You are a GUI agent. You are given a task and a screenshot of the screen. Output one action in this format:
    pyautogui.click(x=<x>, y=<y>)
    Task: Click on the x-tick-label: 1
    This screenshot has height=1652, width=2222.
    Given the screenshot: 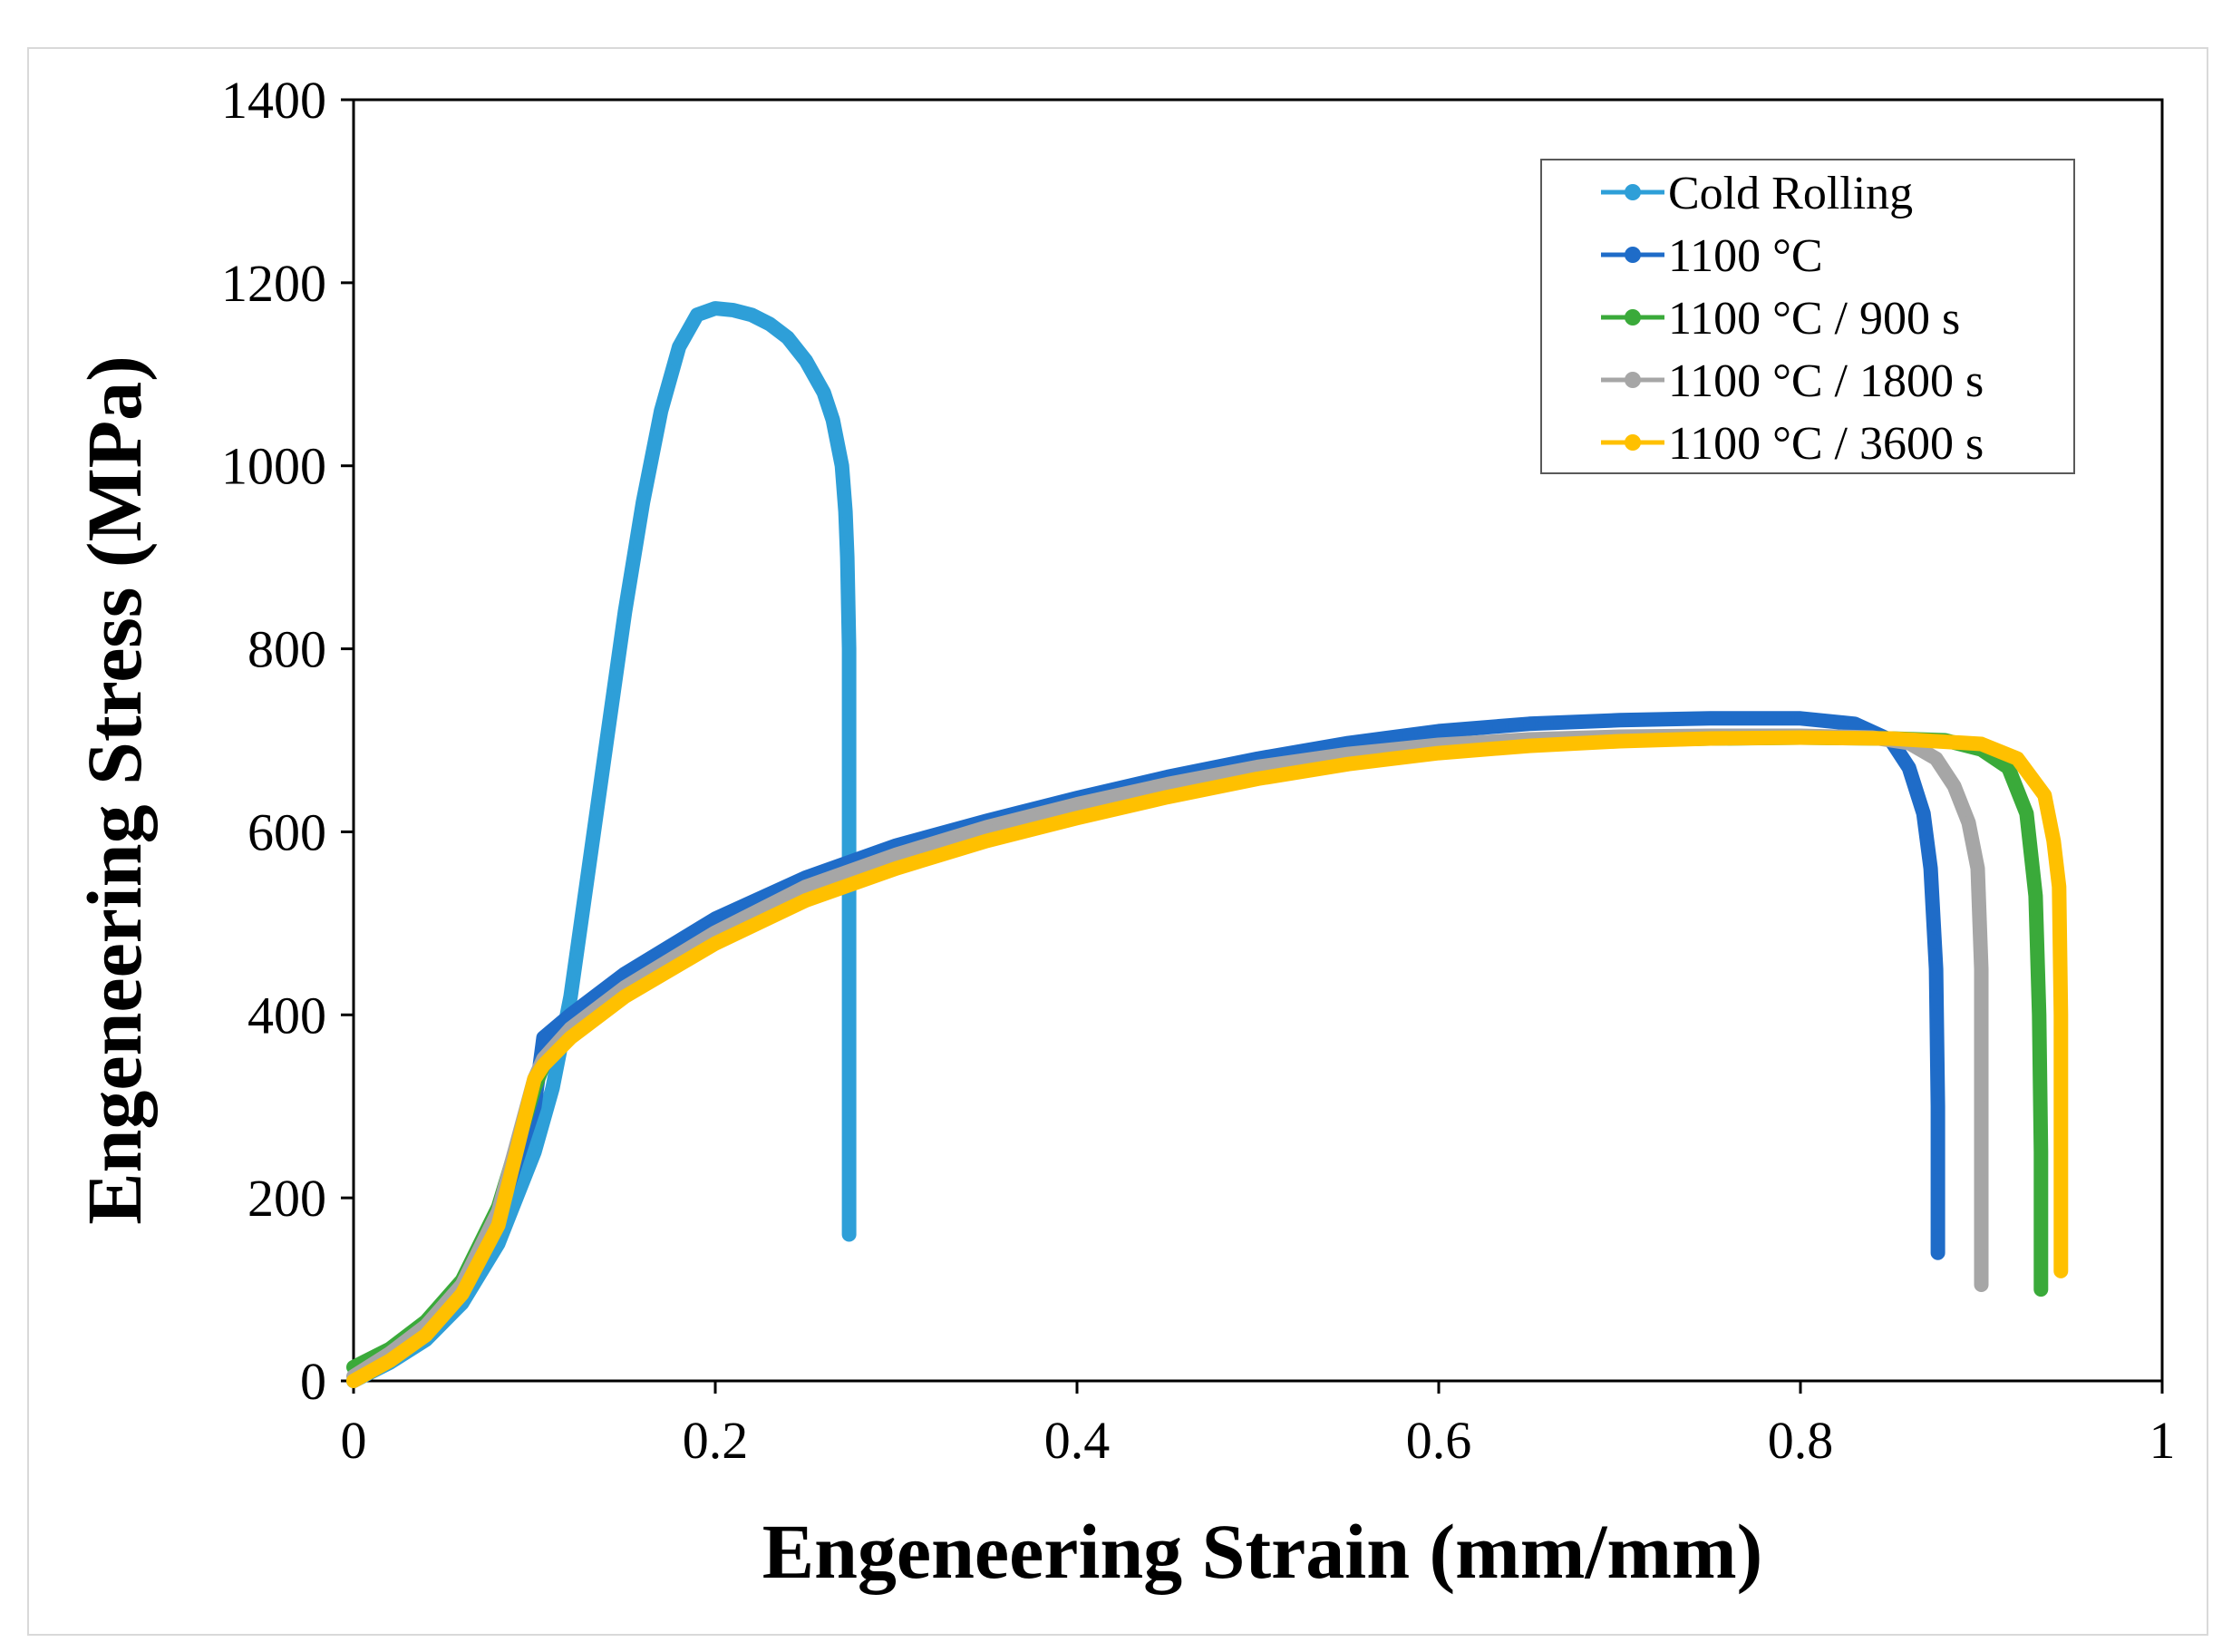 What is the action you would take?
    pyautogui.click(x=2162, y=1441)
    